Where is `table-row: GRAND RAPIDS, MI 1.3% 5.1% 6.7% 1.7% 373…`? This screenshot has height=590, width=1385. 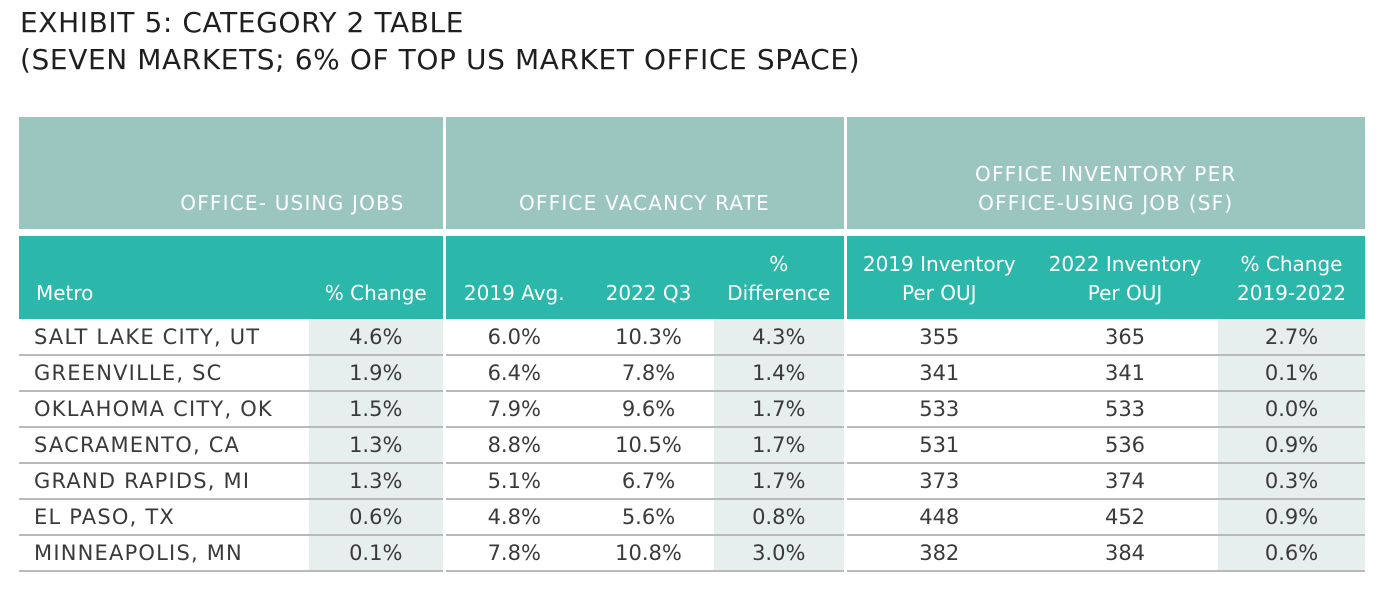
table-row: GRAND RAPIDS, MI 1.3% 5.1% 6.7% 1.7% 373… is located at coordinates (692, 481).